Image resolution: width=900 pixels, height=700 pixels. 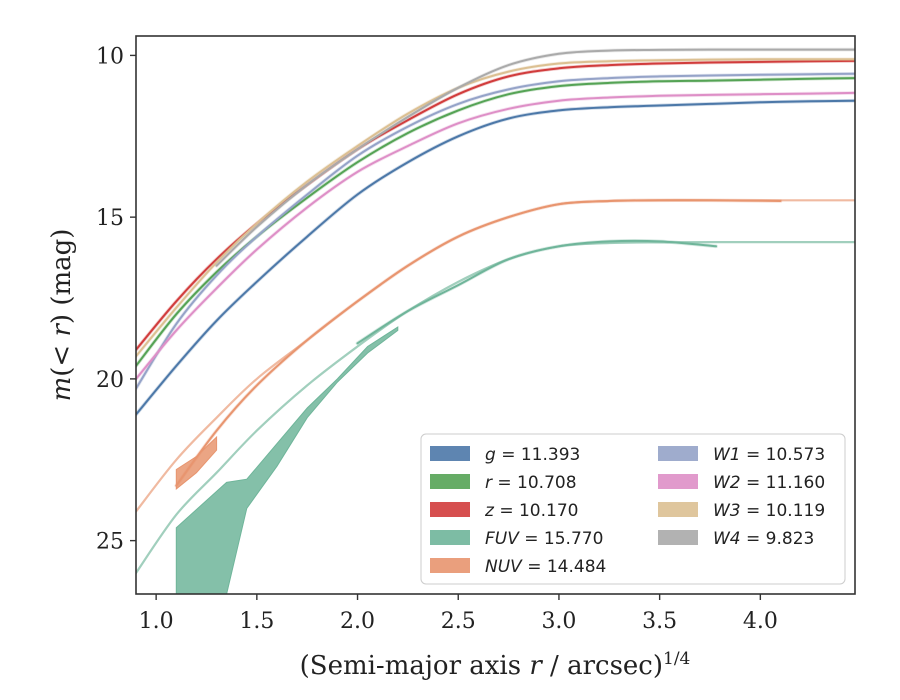 What do you see at coordinates (62, 315) in the screenshot?
I see `y-axis-label: m(< r) (mag)` at bounding box center [62, 315].